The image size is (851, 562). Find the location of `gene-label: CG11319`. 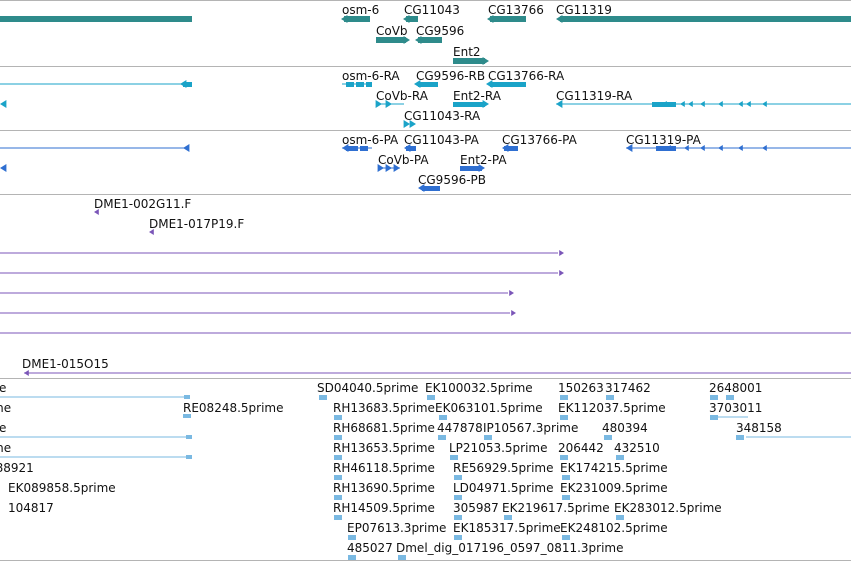

gene-label: CG11319 is located at coordinates (584, 10).